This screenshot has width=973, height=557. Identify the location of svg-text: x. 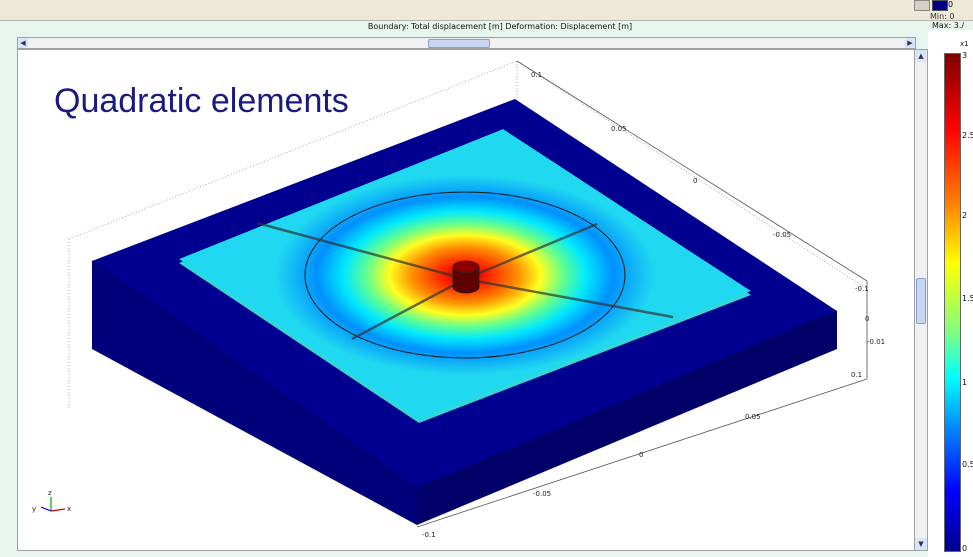
(69, 509).